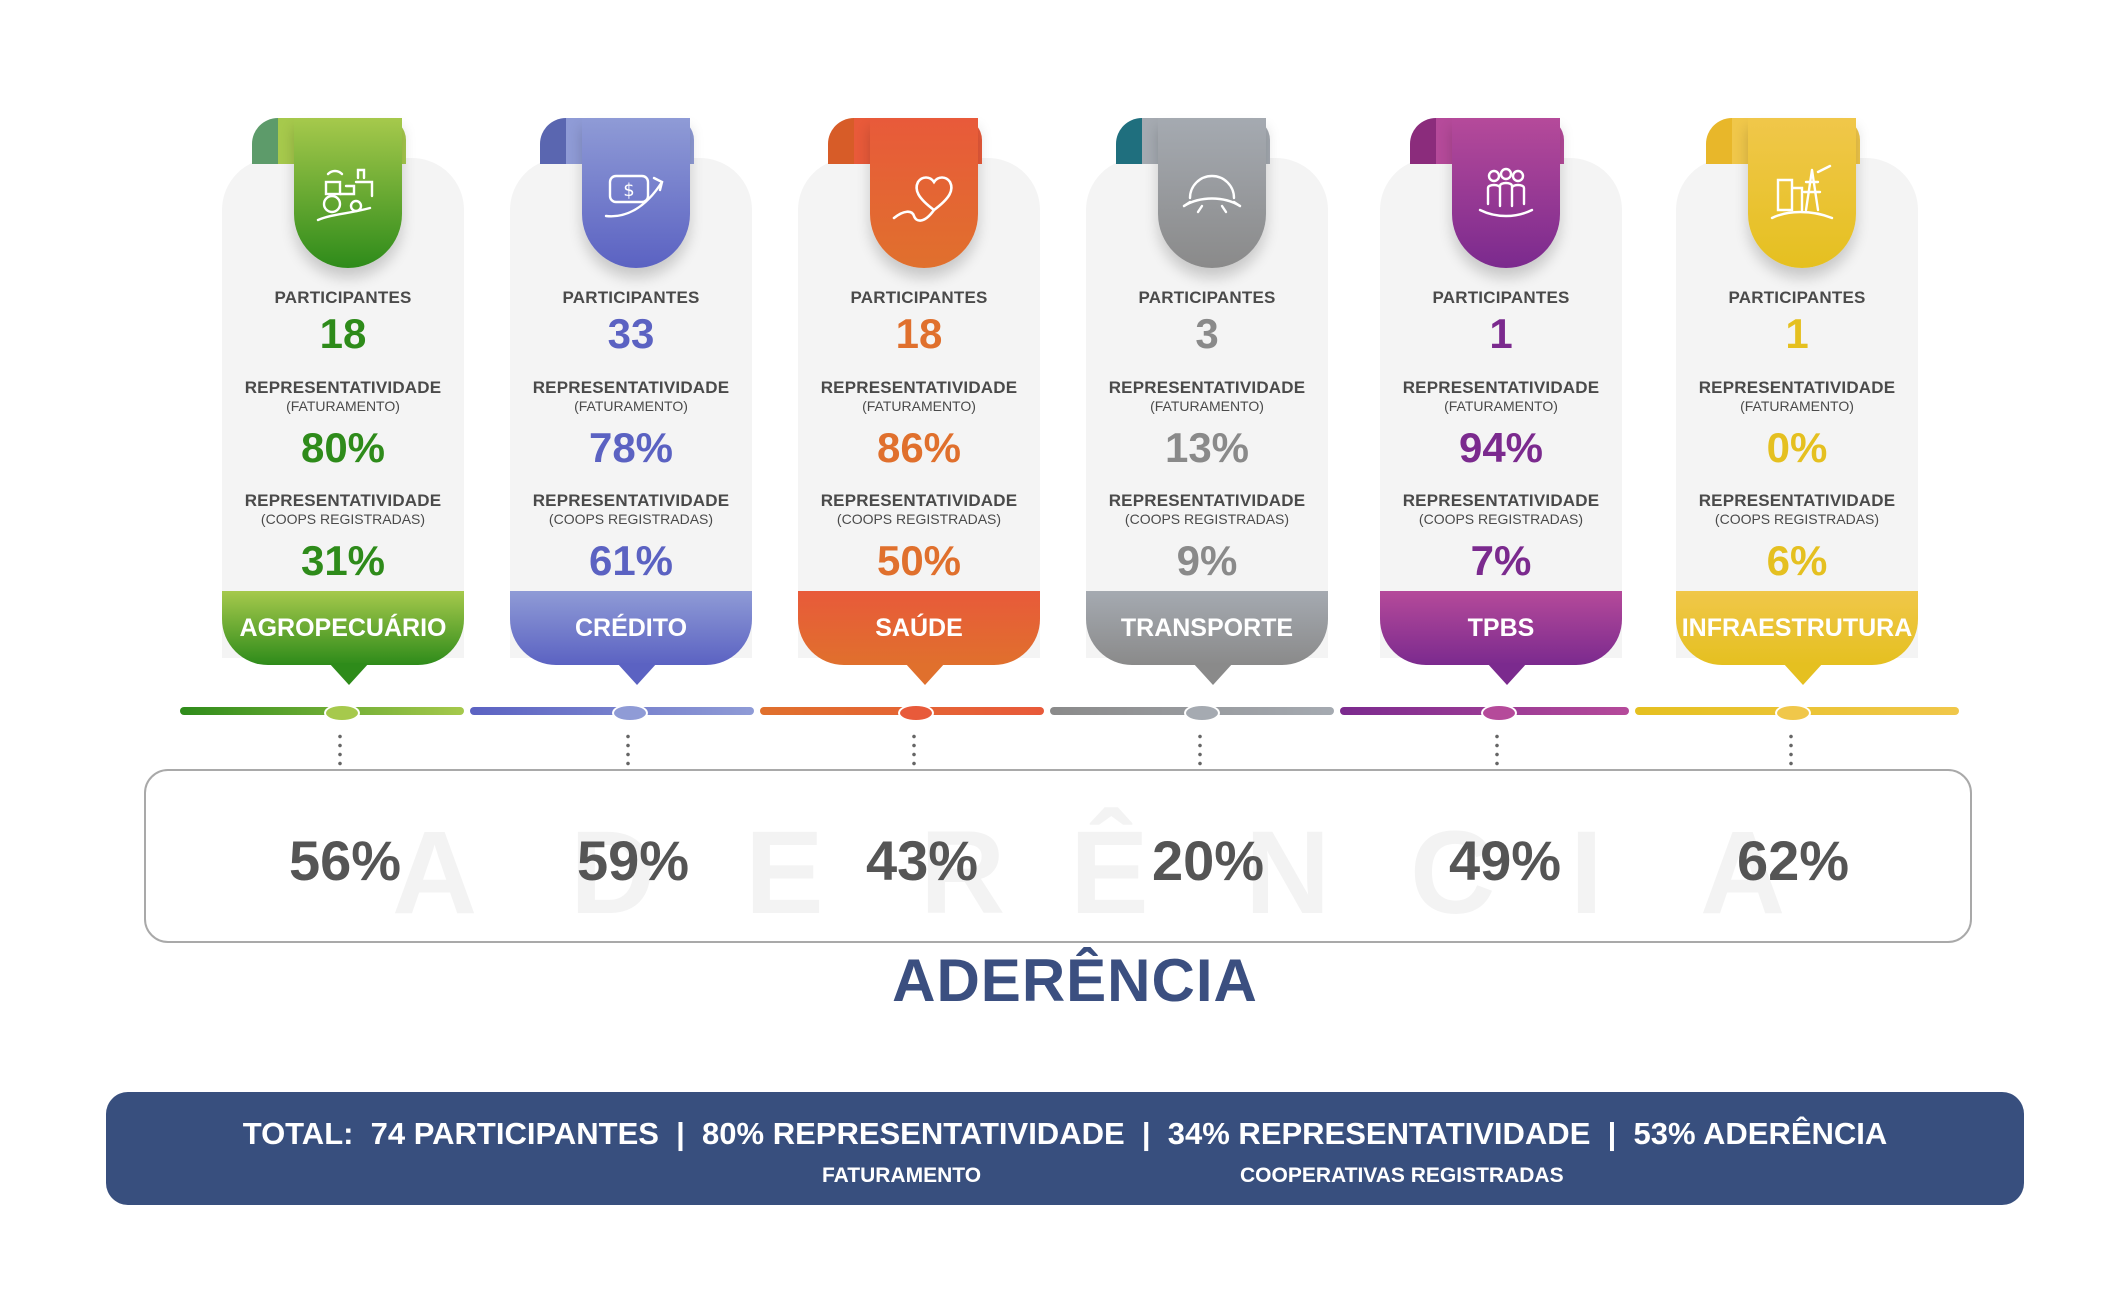 Image resolution: width=2112 pixels, height=1301 pixels. Describe the element at coordinates (784, 873) in the screenshot. I see `watermark-letter: E` at that location.